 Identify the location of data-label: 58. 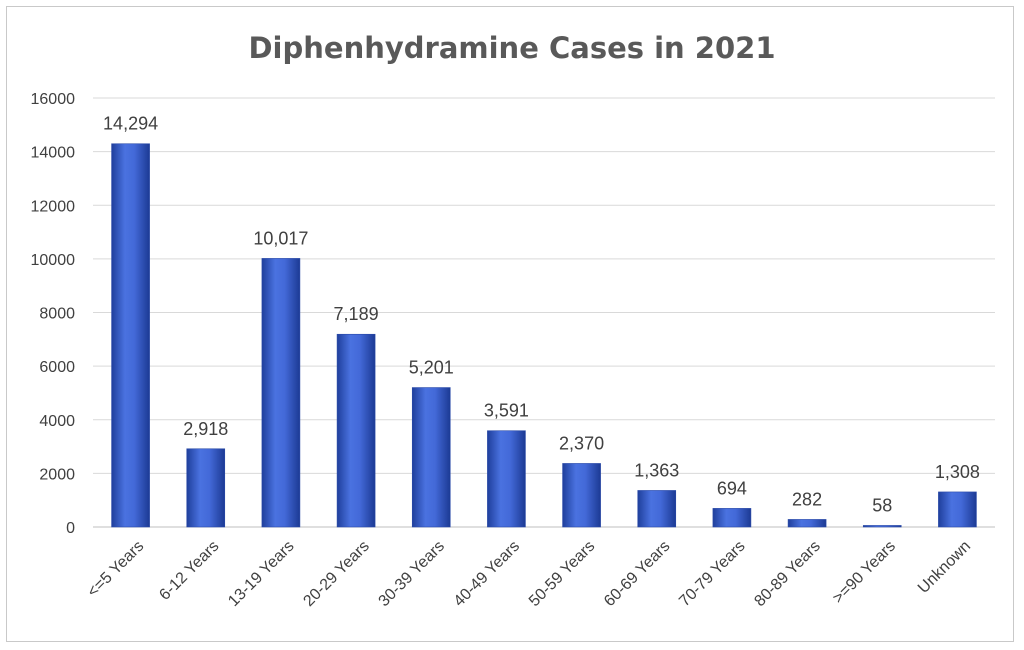
(882, 505).